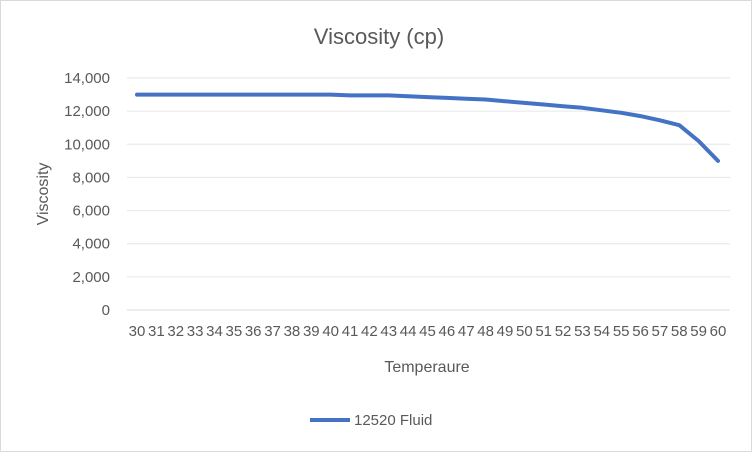 The width and height of the screenshot is (752, 452). Describe the element at coordinates (87, 144) in the screenshot. I see `y-tick-label: 10,000` at that location.